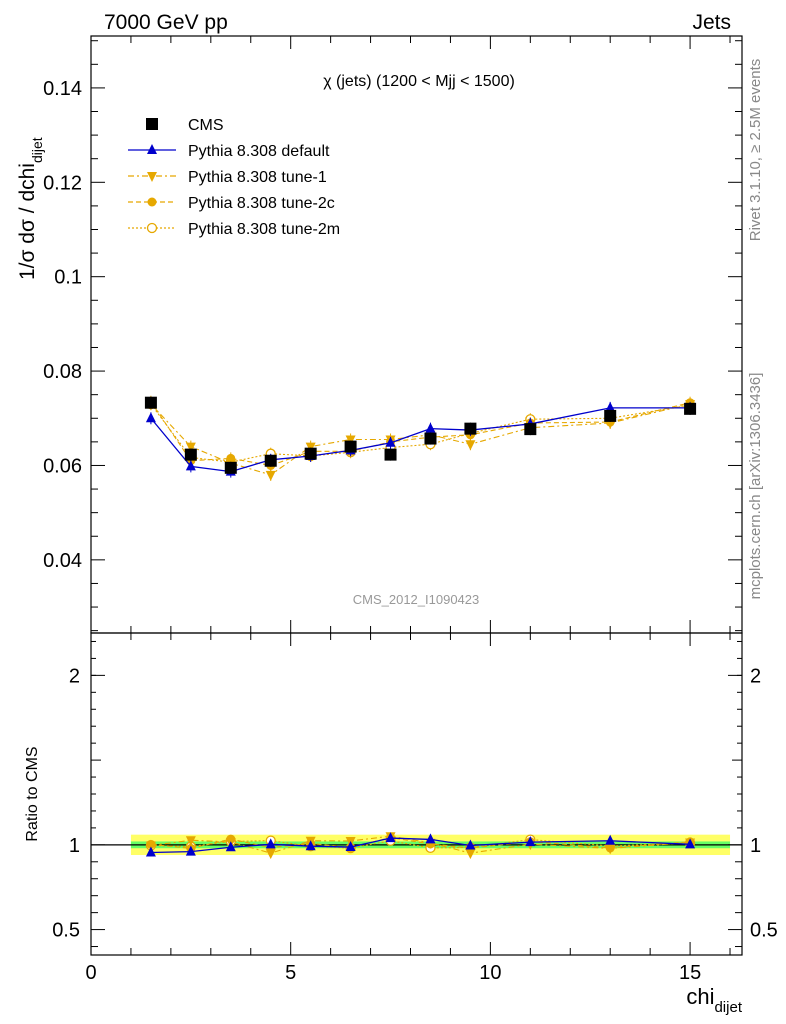  Describe the element at coordinates (257, 177) in the screenshot. I see `legend-label-tune1: Pythia 8.308 tune-1` at that location.